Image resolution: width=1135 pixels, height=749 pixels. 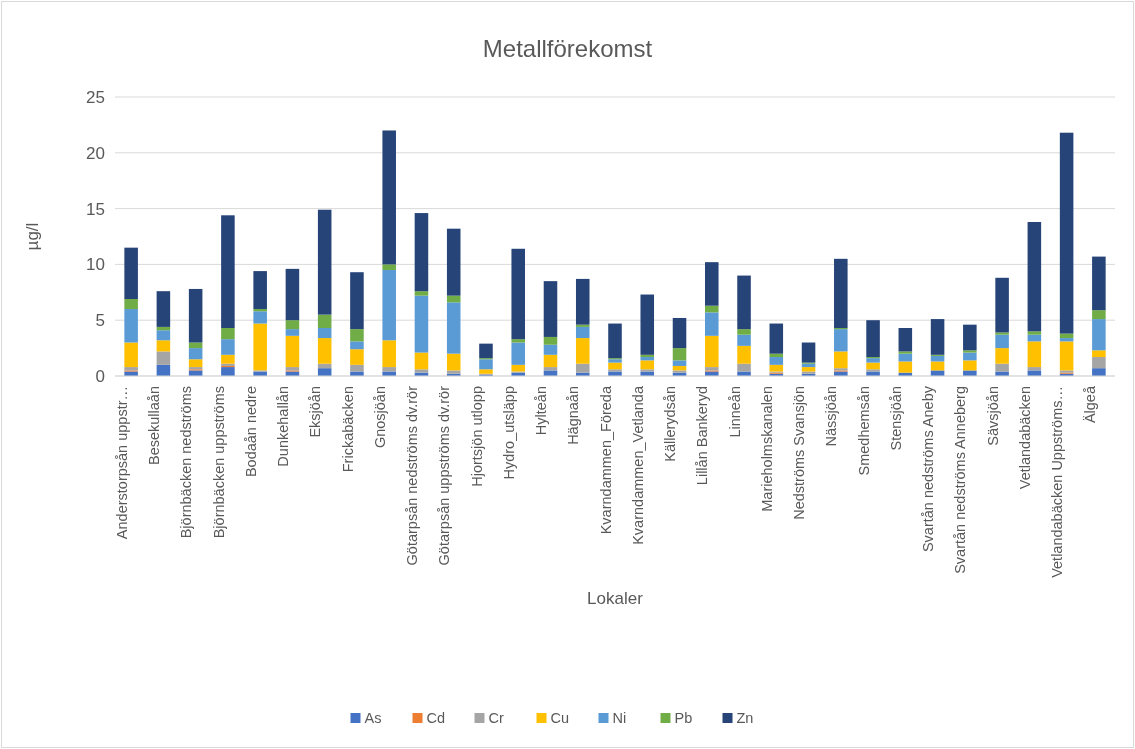 I want to click on x-tick-label: Eksjöån, so click(x=315, y=412).